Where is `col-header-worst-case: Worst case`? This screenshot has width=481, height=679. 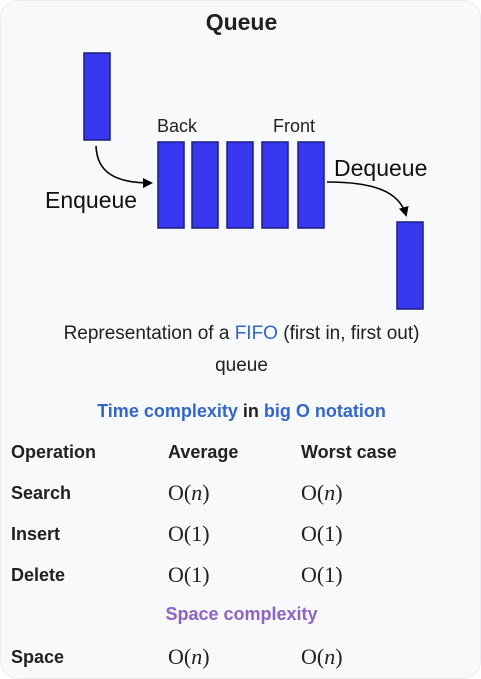 col-header-worst-case: Worst case is located at coordinates (349, 452).